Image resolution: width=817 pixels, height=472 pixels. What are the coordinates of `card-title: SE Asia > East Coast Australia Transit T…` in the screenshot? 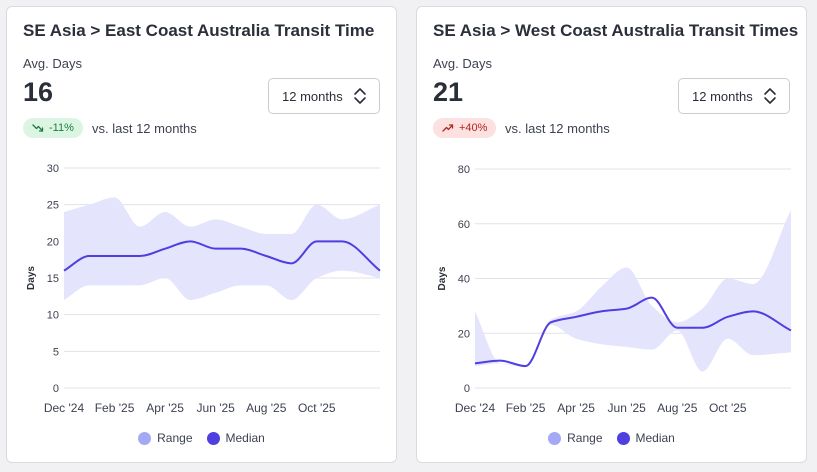 It's located at (199, 30).